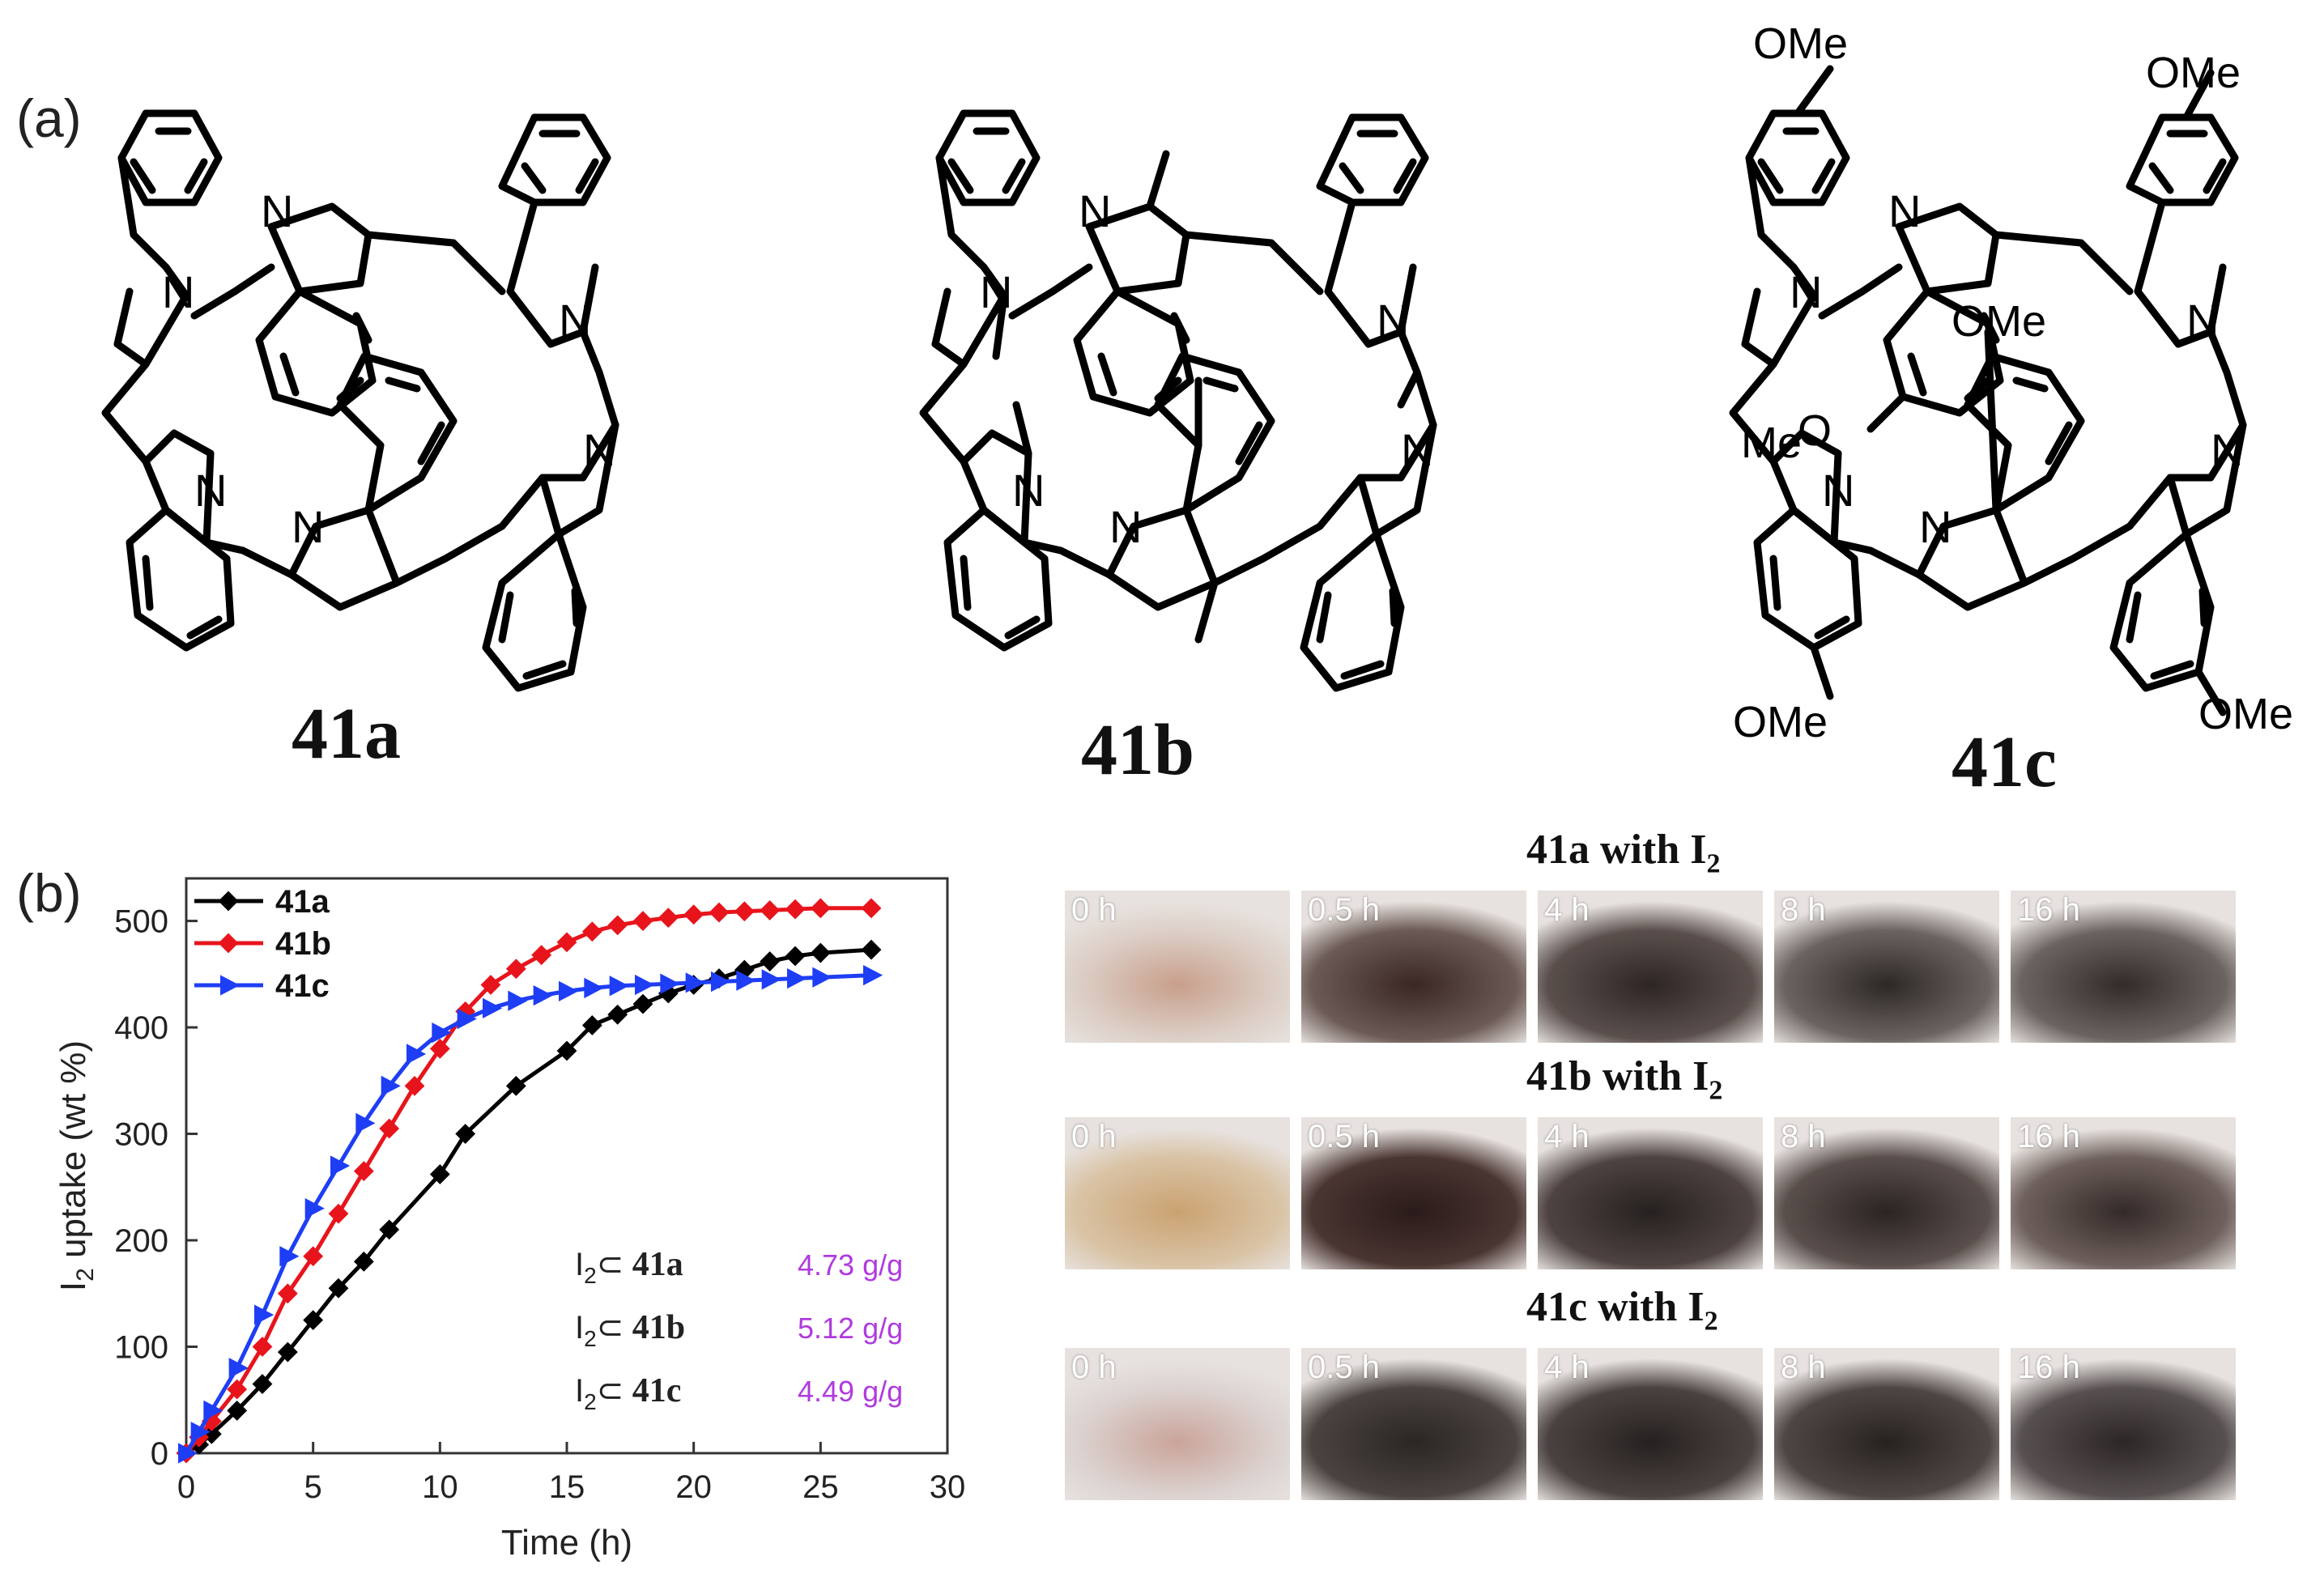  I want to click on uptake-annotation-value: 4.49 g/g, so click(851, 1391).